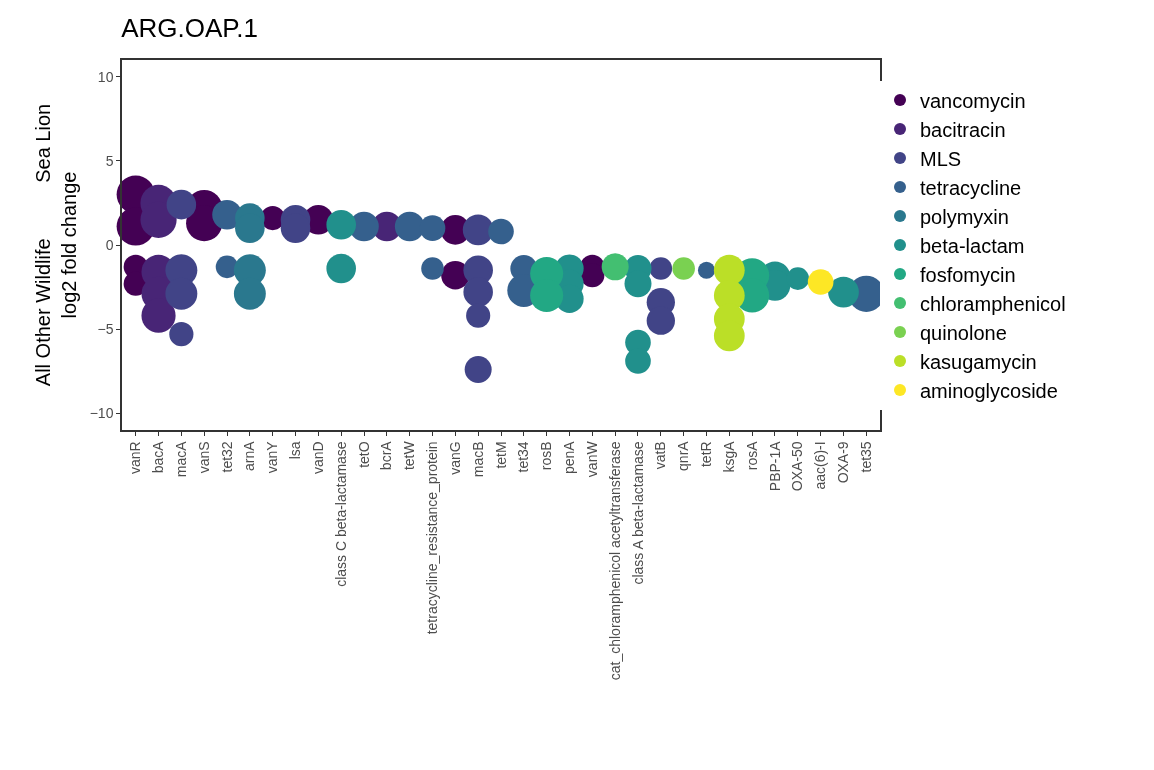 This screenshot has height=770, width=1154. Describe the element at coordinates (189, 28) in the screenshot. I see `chart-title: ARG.OAP.1` at that location.